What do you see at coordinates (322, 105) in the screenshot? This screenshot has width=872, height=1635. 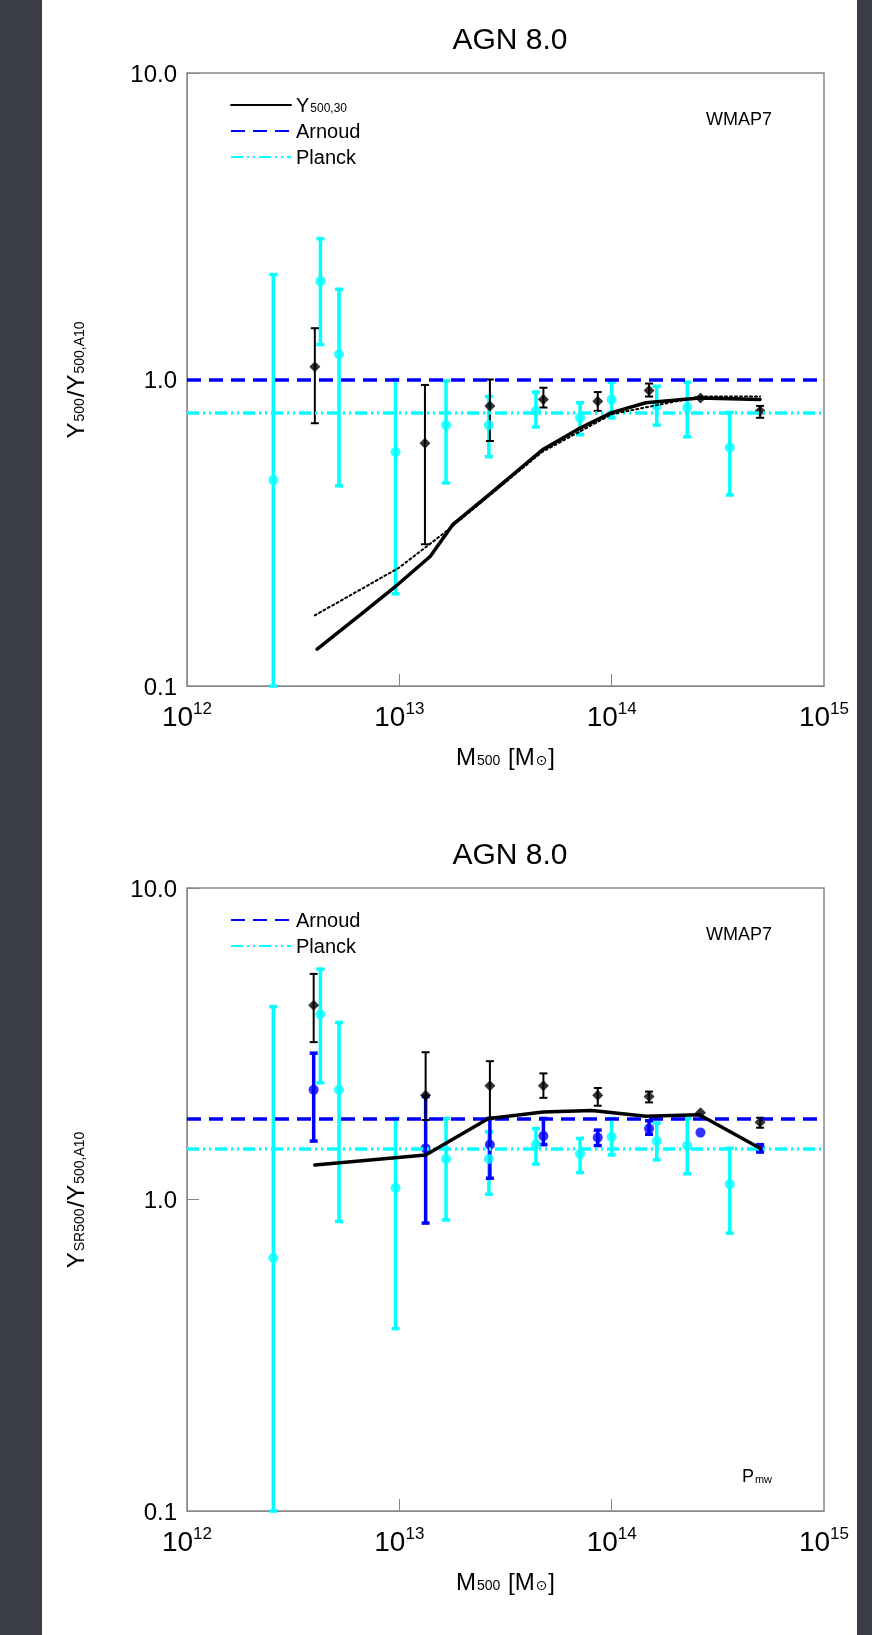 I see `legend-label: Y500,30` at bounding box center [322, 105].